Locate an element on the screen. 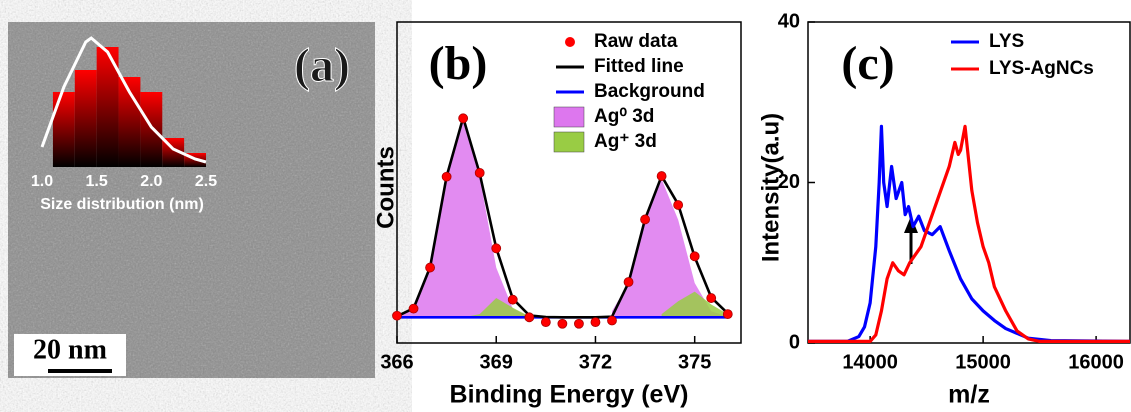  fit-curve is located at coordinates (123, 100).